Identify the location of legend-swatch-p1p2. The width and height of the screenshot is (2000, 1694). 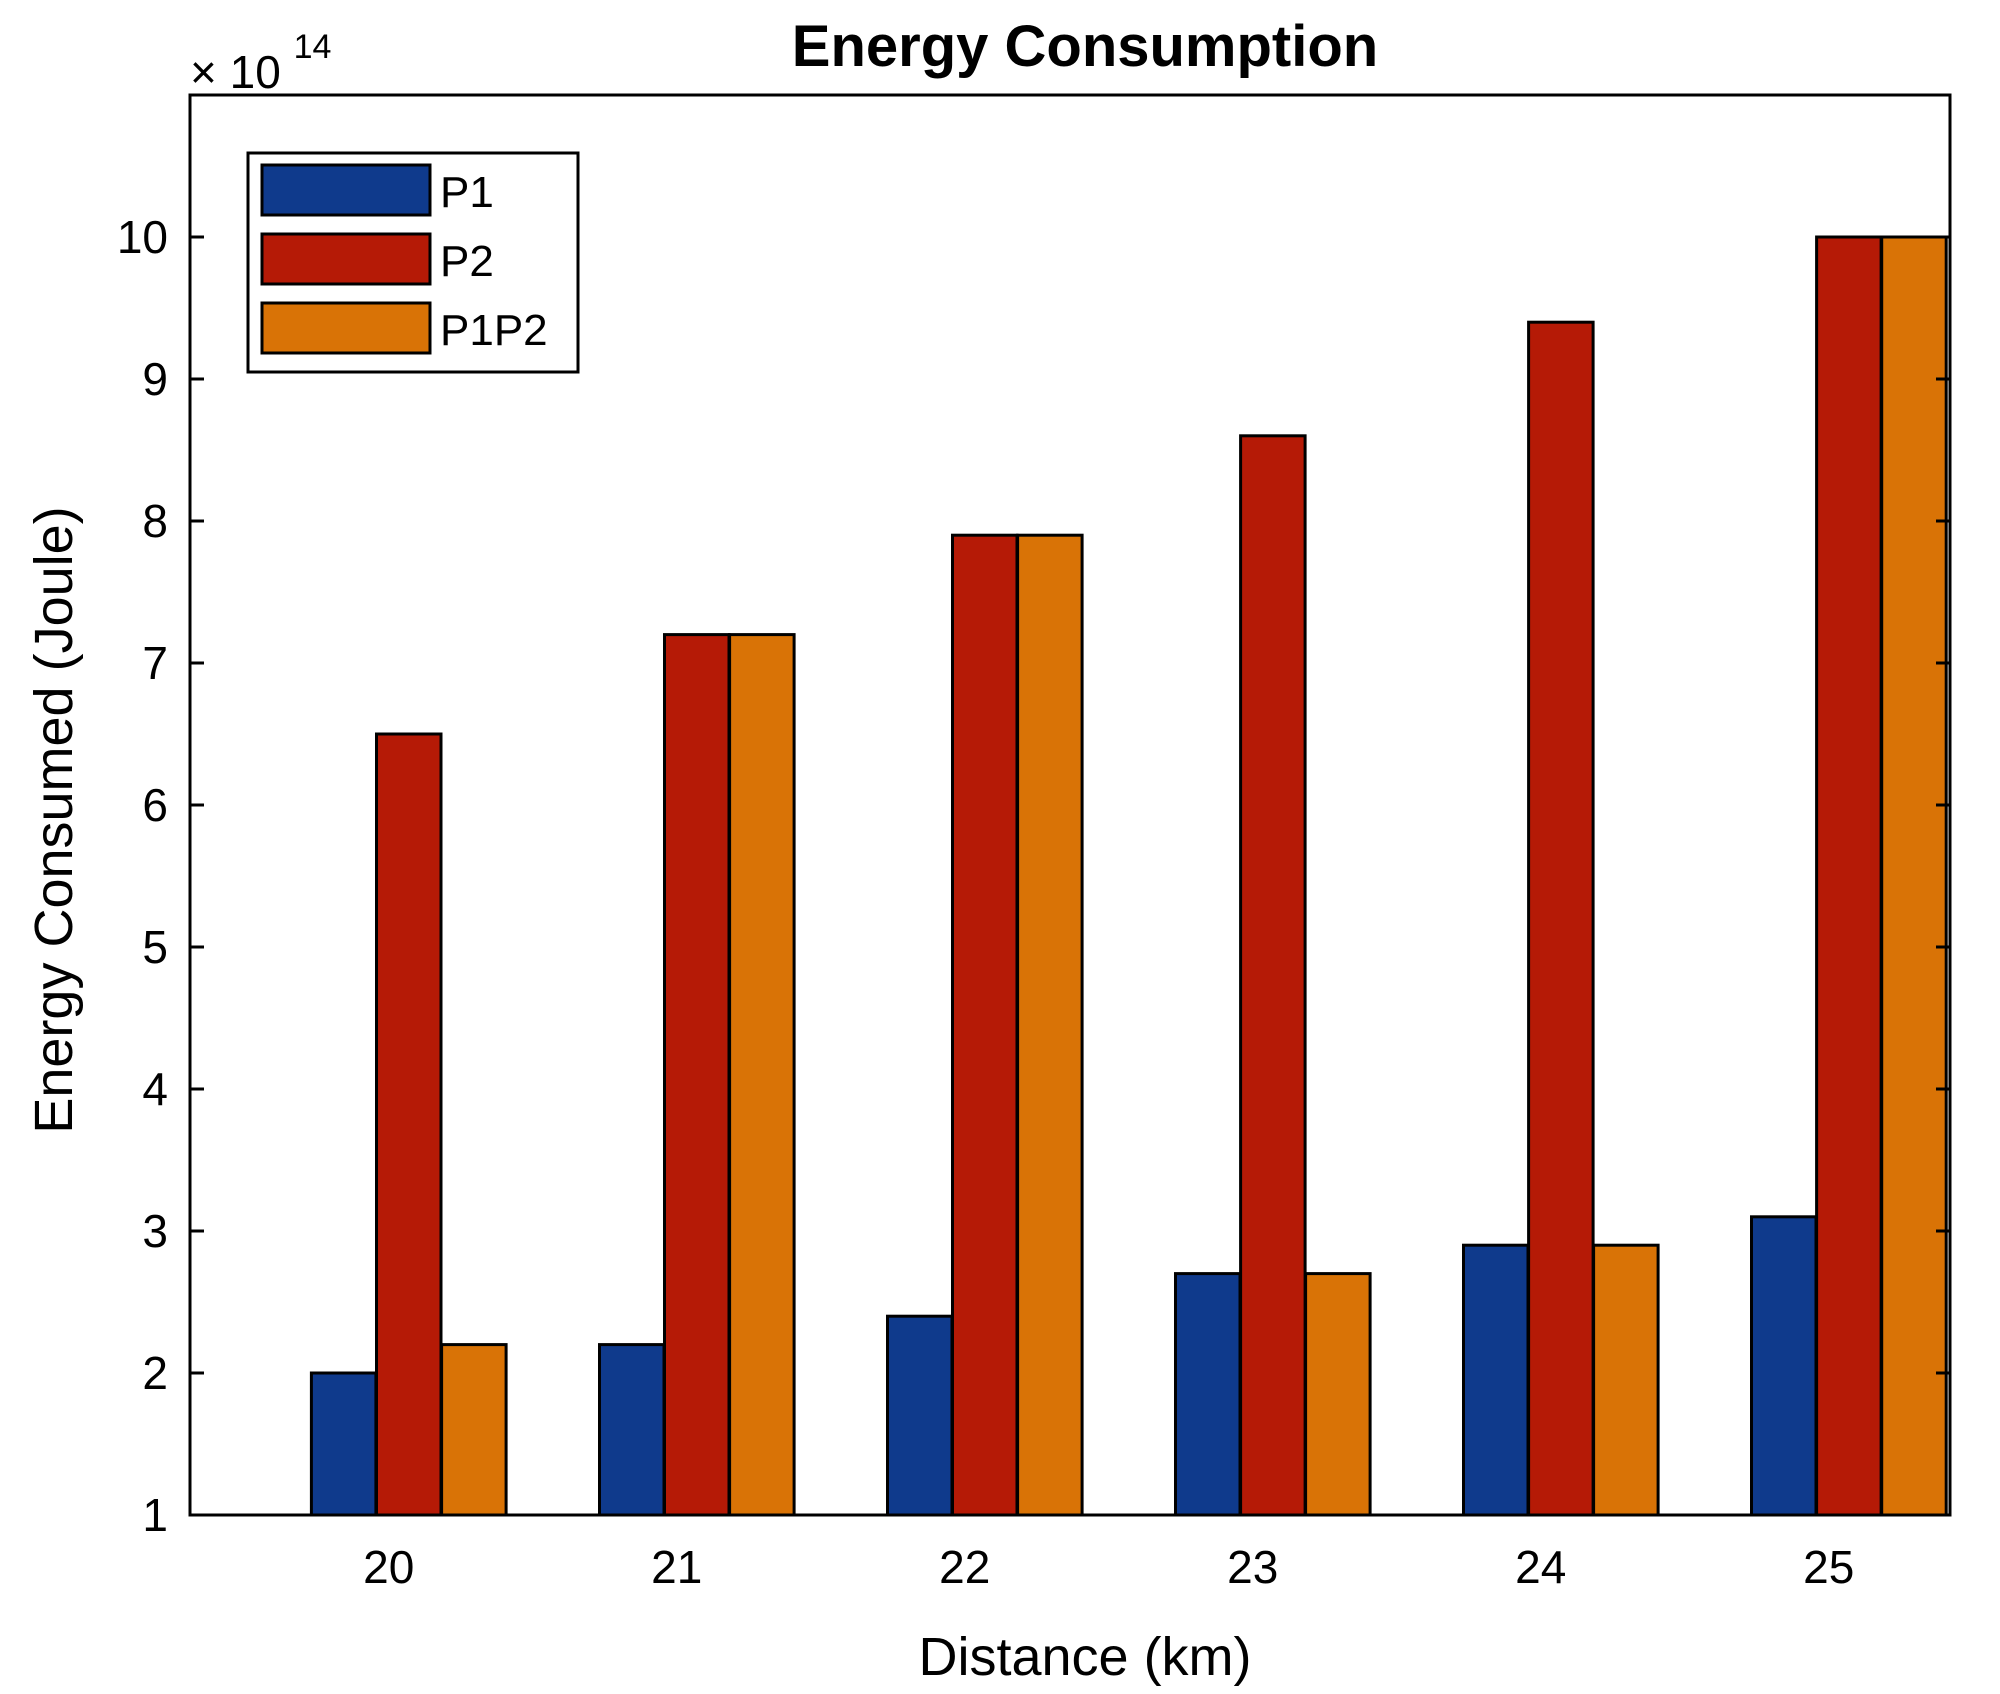
(346, 328).